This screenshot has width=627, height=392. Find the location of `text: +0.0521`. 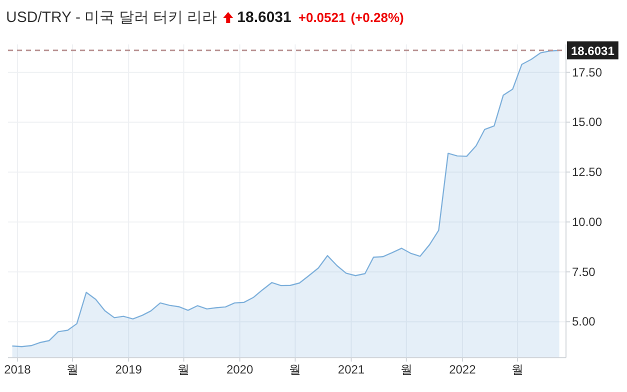

text: +0.0521 is located at coordinates (322, 17).